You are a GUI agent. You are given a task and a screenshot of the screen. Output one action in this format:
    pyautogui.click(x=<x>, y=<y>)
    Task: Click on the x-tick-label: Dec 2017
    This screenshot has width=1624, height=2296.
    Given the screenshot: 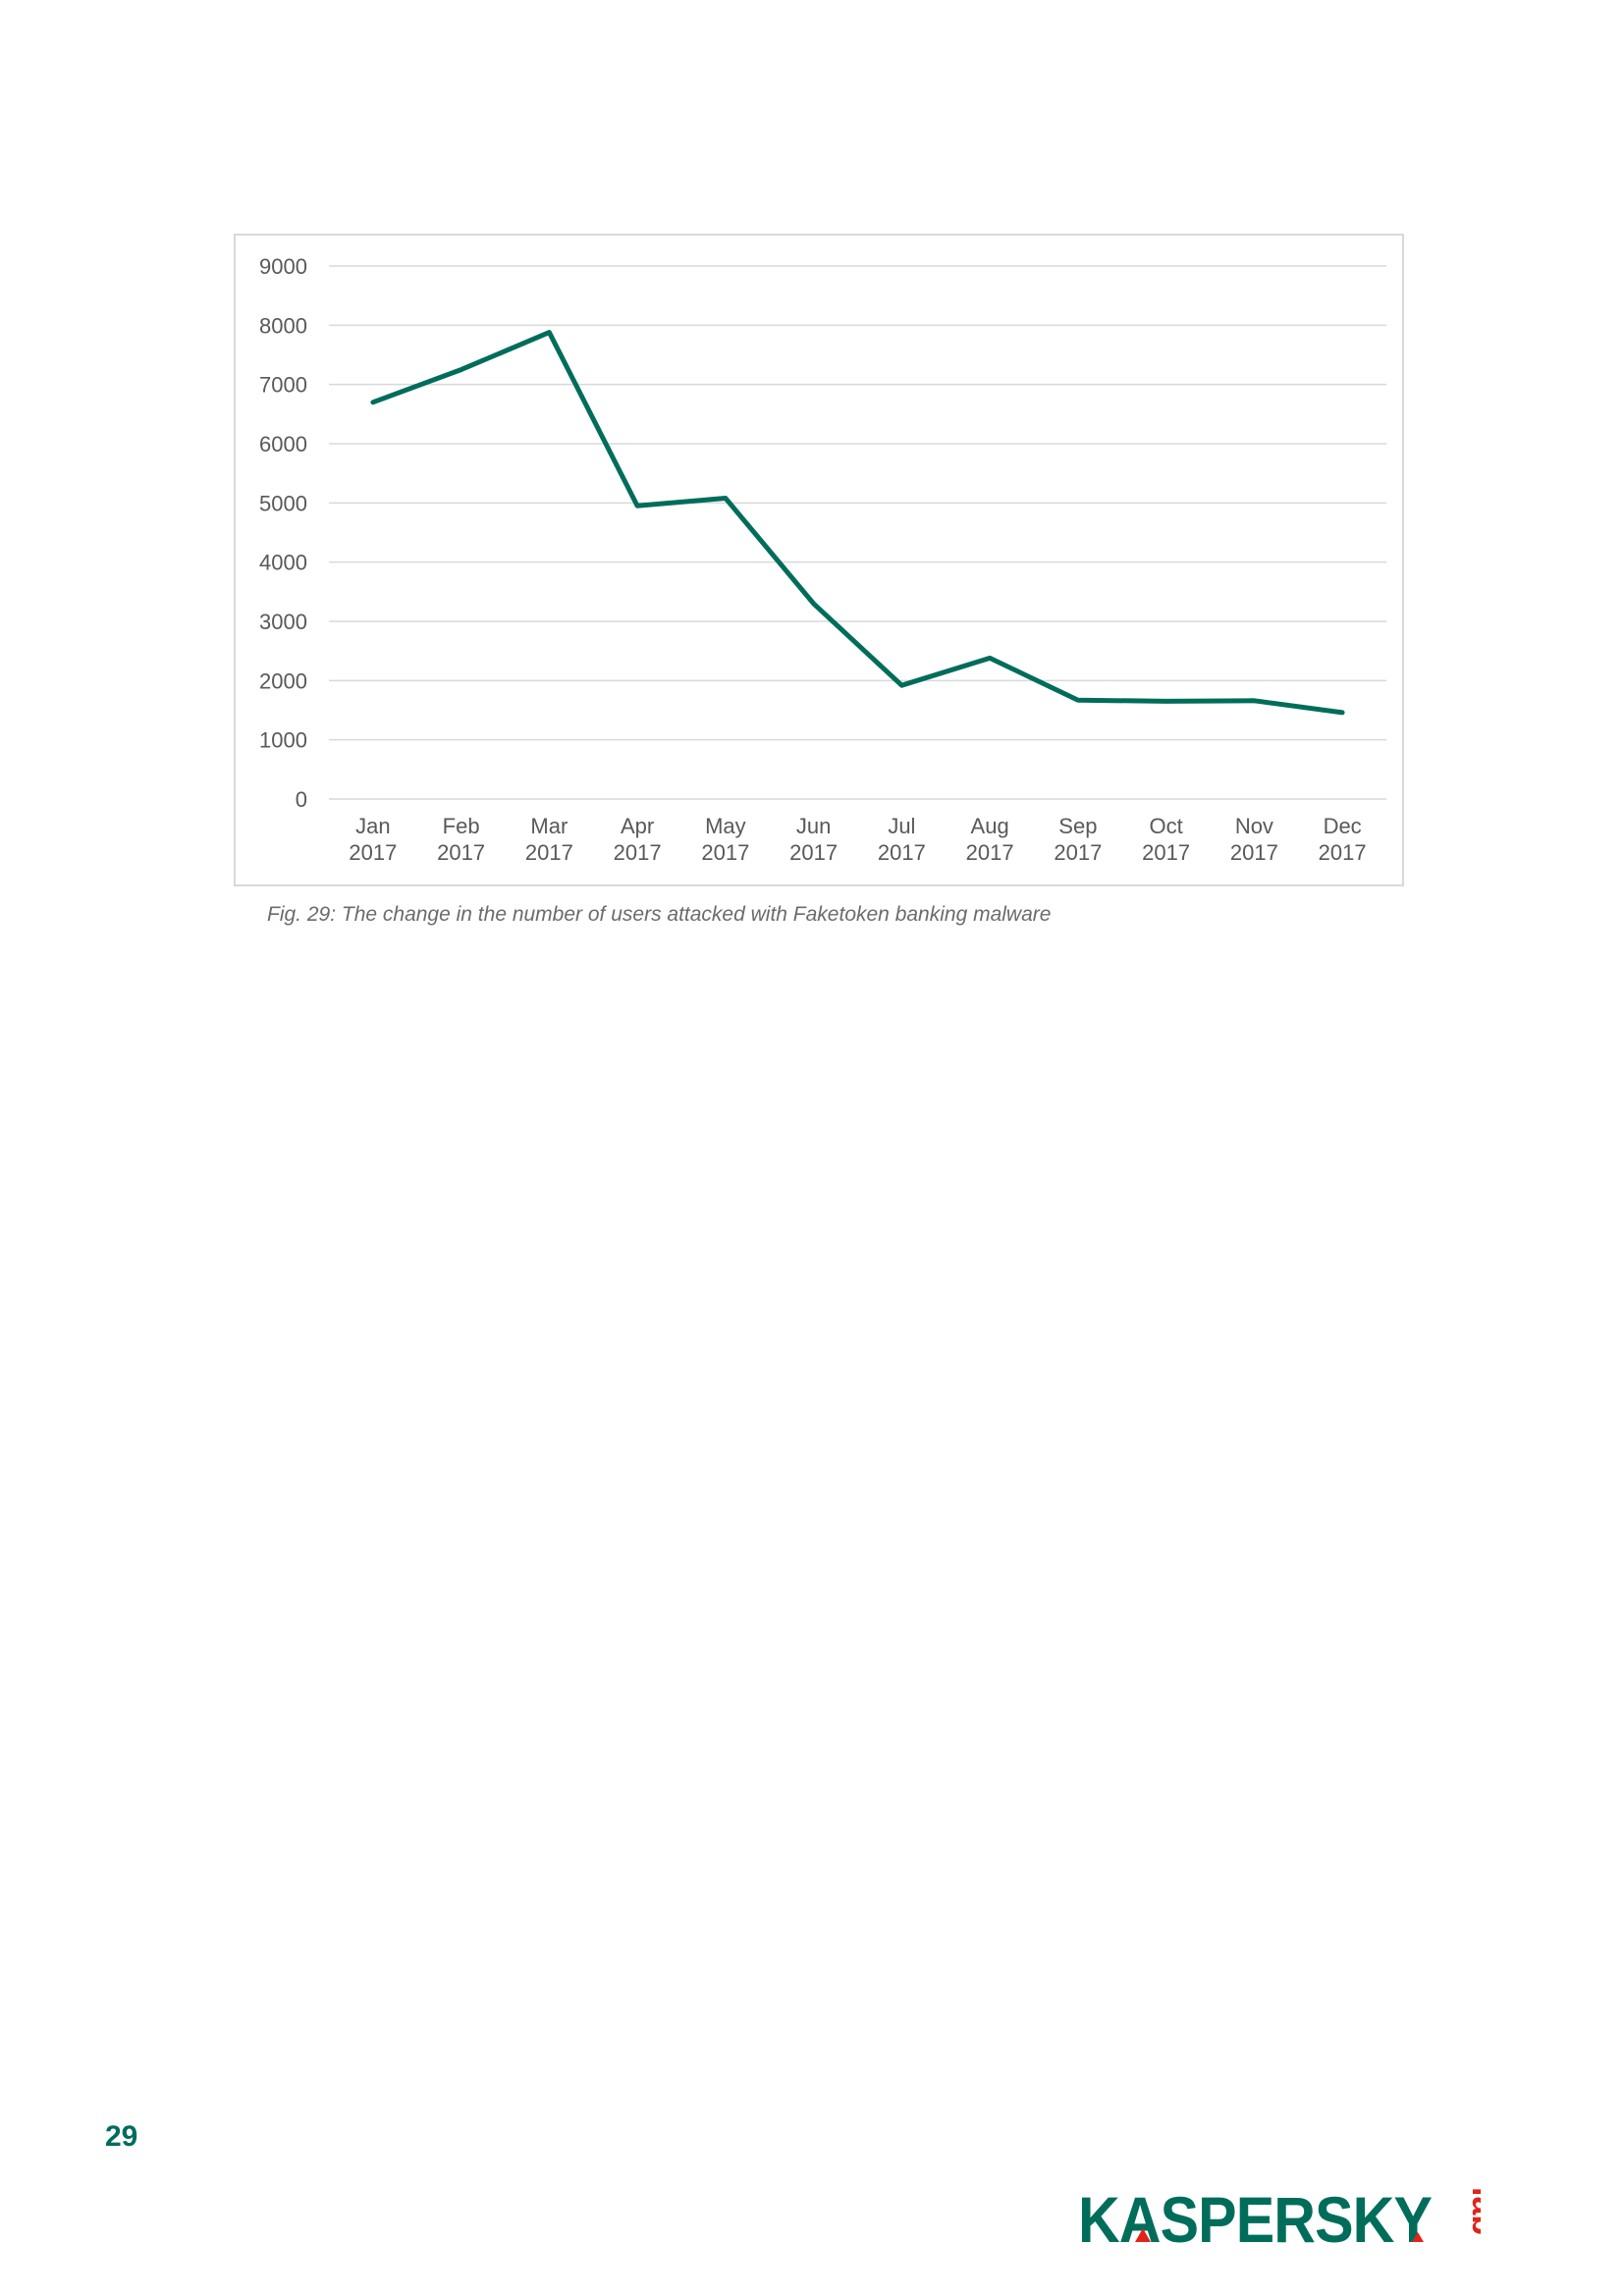 What is the action you would take?
    pyautogui.click(x=1343, y=840)
    